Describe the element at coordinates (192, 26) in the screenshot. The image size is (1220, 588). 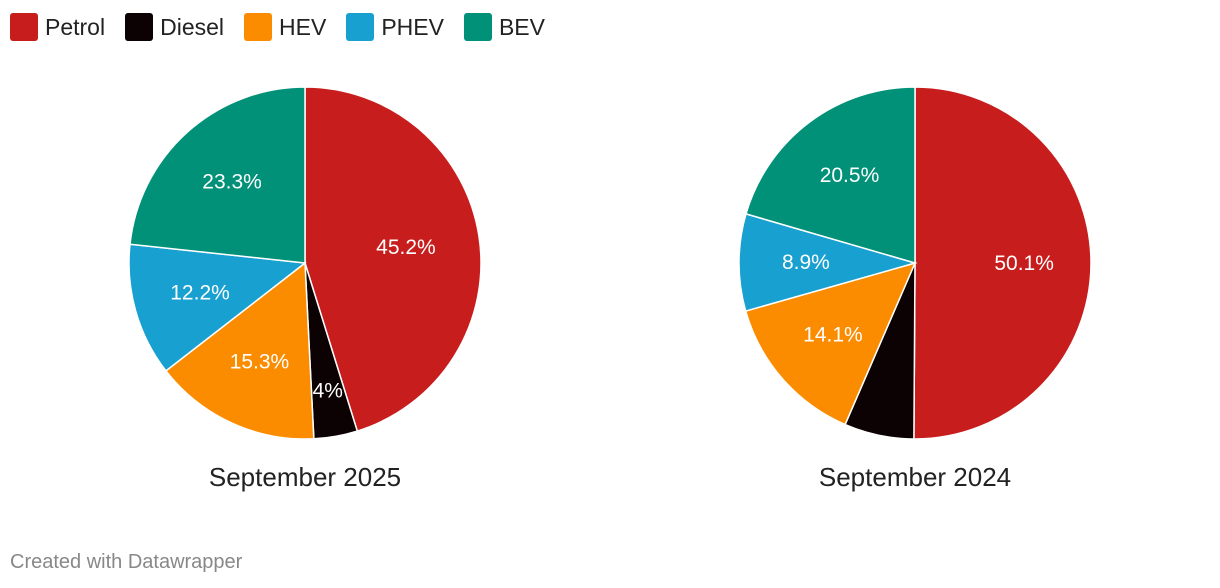
I see `legend-label-diesel: Diesel` at that location.